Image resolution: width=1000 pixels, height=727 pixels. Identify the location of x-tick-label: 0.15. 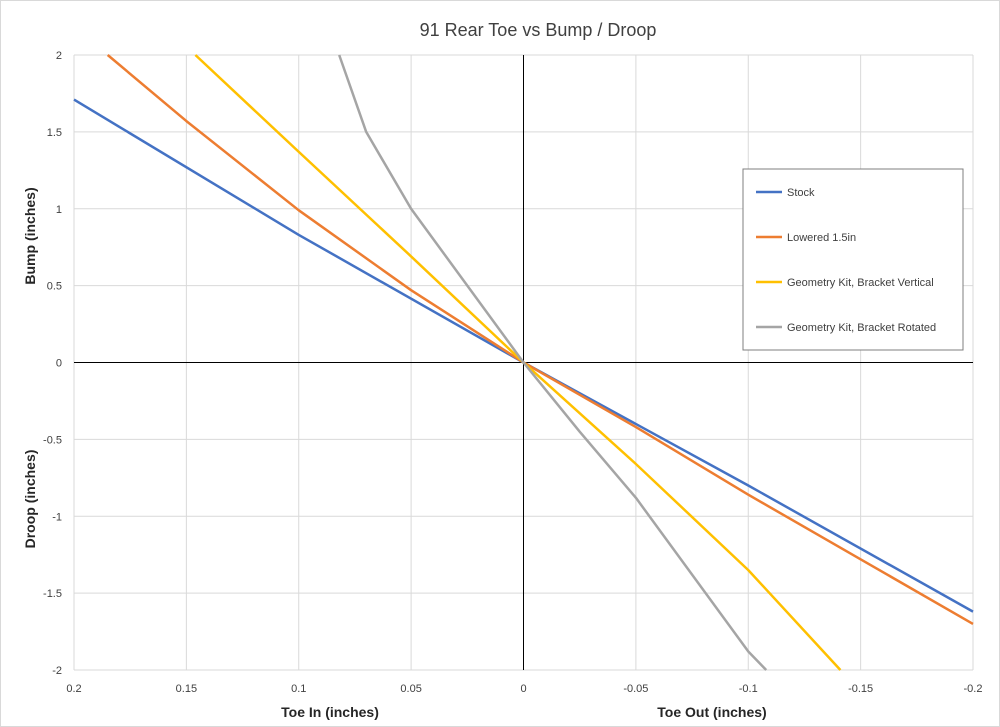
(186, 689).